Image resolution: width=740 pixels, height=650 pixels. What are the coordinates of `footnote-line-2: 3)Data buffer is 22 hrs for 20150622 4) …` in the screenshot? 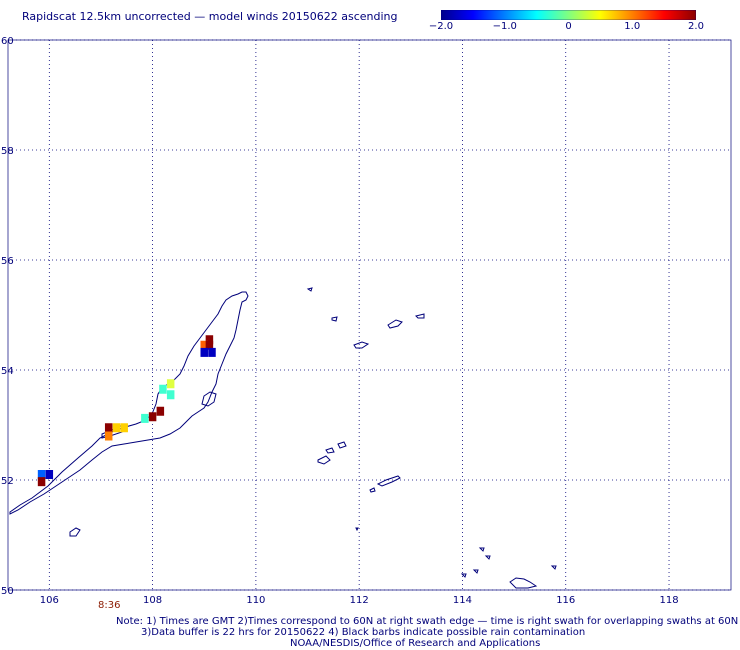 It's located at (363, 632).